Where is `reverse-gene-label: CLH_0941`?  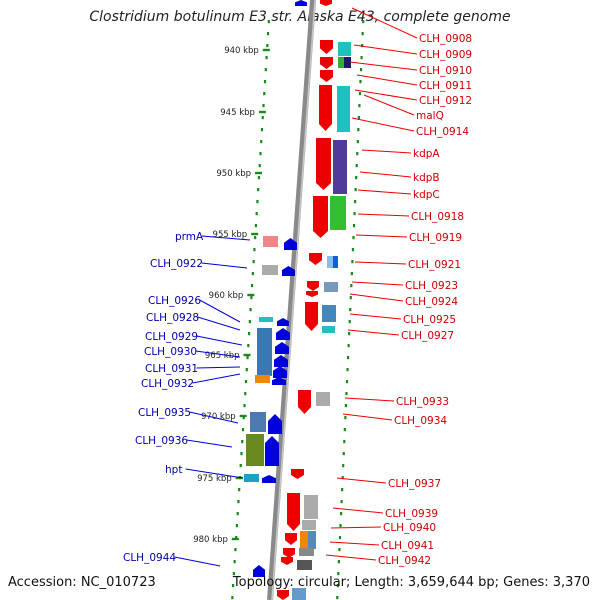 reverse-gene-label: CLH_0941 is located at coordinates (407, 546).